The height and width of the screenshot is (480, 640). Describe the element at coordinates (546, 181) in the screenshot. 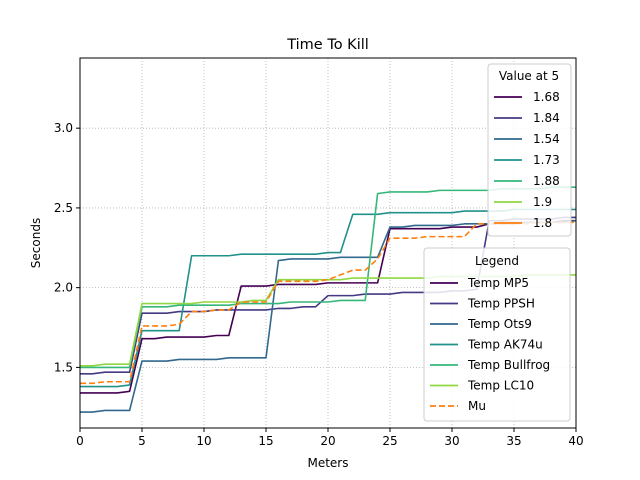

I see `value-legend-label: 1.88` at that location.